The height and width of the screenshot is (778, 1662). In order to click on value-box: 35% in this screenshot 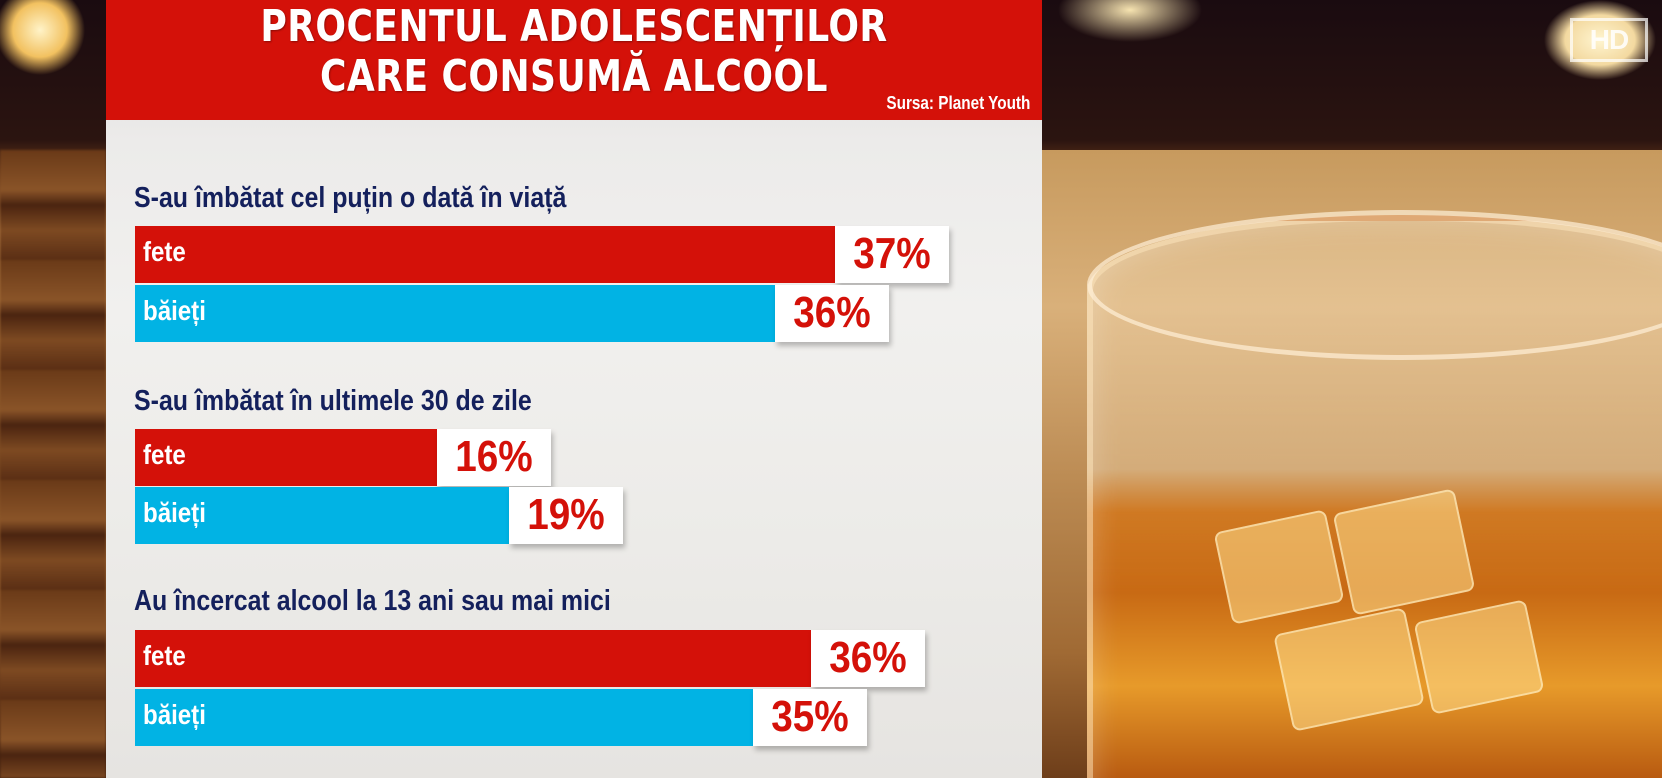, I will do `click(810, 717)`.